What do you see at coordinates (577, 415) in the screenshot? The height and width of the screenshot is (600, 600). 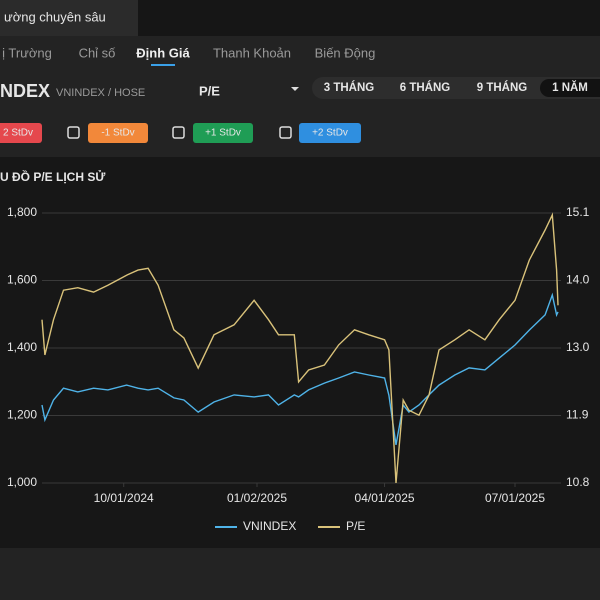 I see `y2-tick-label: 11.9` at bounding box center [577, 415].